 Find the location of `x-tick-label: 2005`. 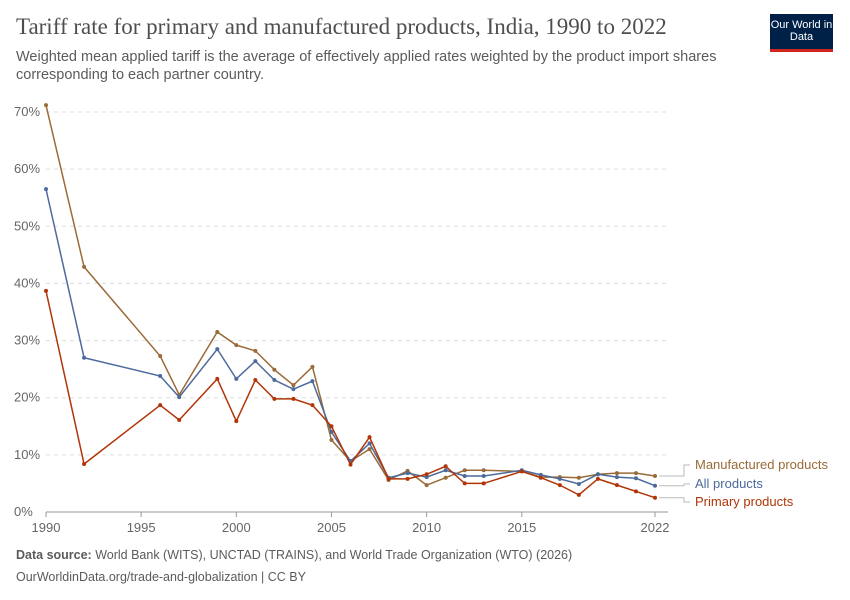

x-tick-label: 2005 is located at coordinates (331, 527).